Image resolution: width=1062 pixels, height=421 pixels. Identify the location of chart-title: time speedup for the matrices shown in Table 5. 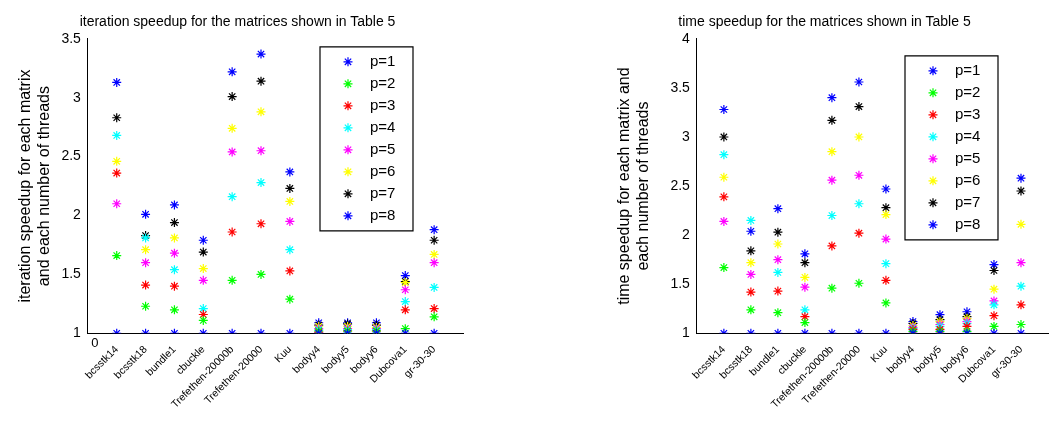
(824, 21).